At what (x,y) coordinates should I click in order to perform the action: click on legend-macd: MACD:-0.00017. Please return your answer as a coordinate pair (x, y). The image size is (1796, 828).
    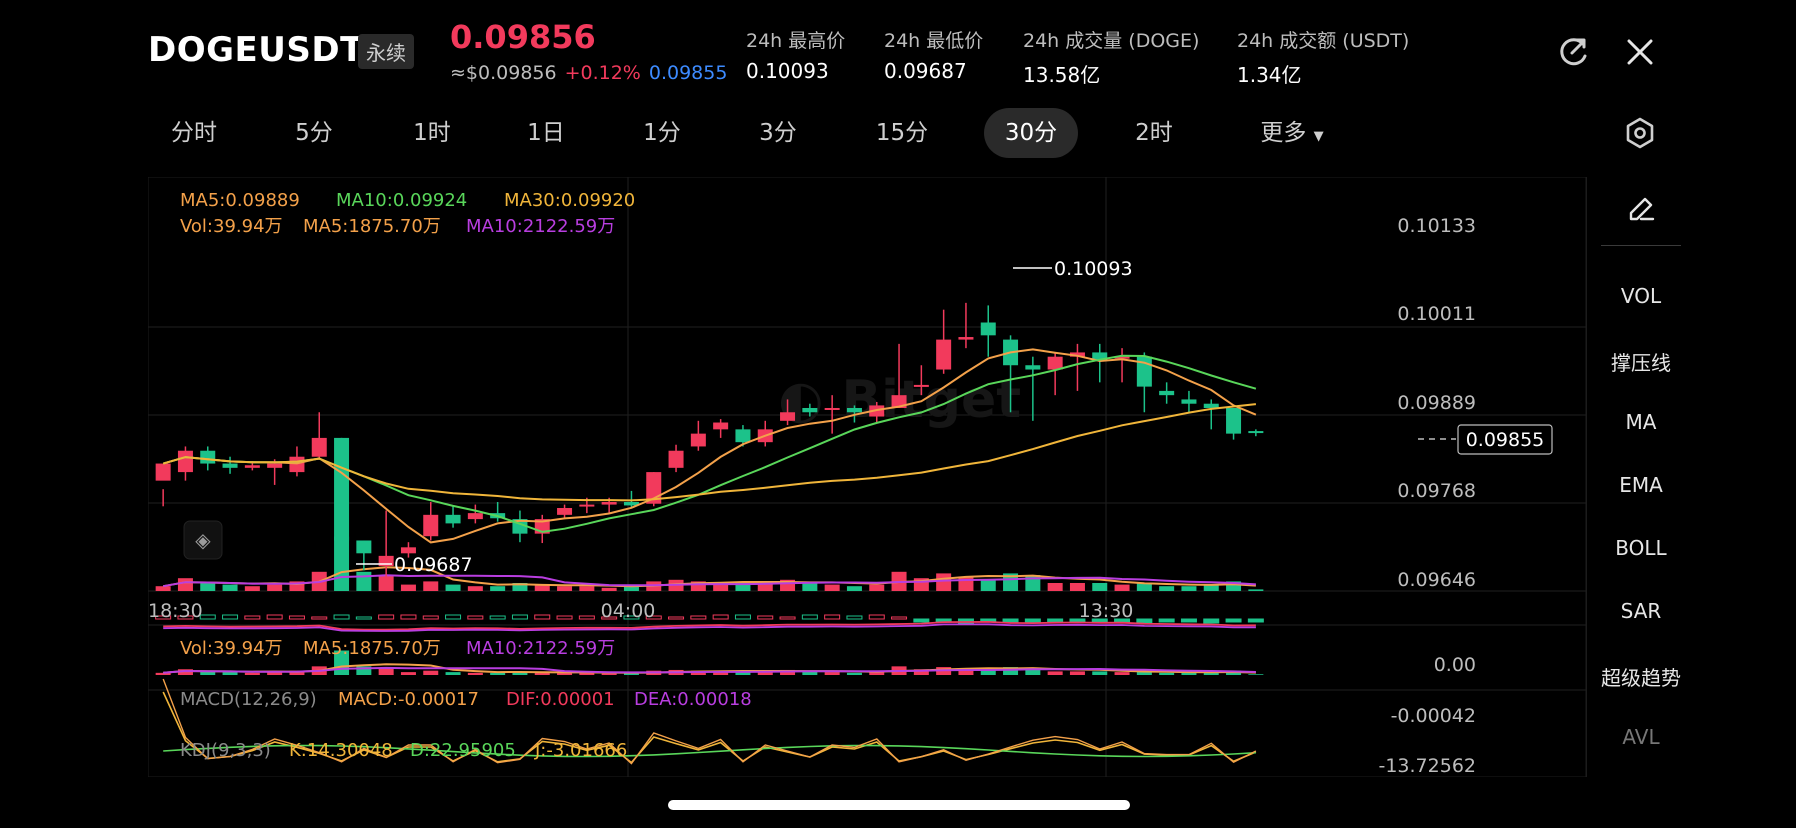
    Looking at the image, I should click on (408, 699).